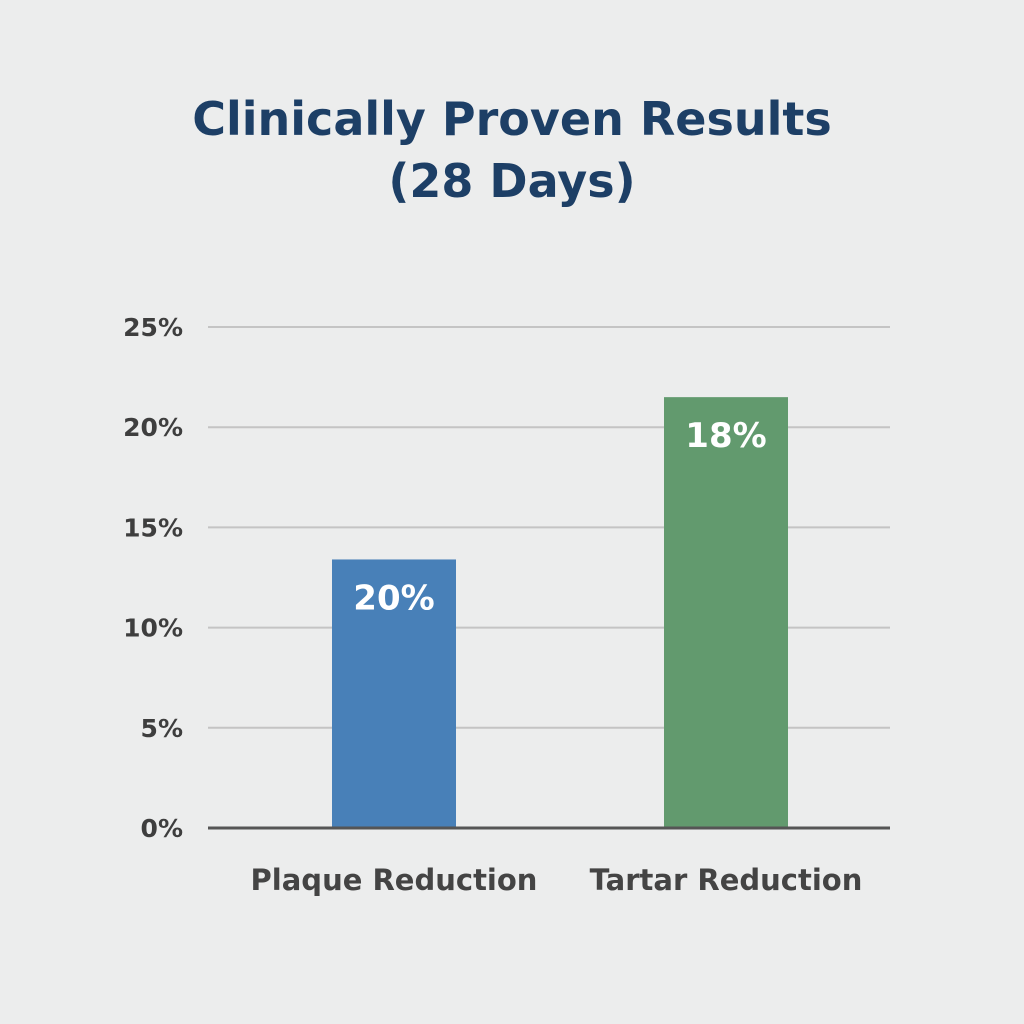 The height and width of the screenshot is (1024, 1024). What do you see at coordinates (153, 427) in the screenshot?
I see `y-tick-label: 20%` at bounding box center [153, 427].